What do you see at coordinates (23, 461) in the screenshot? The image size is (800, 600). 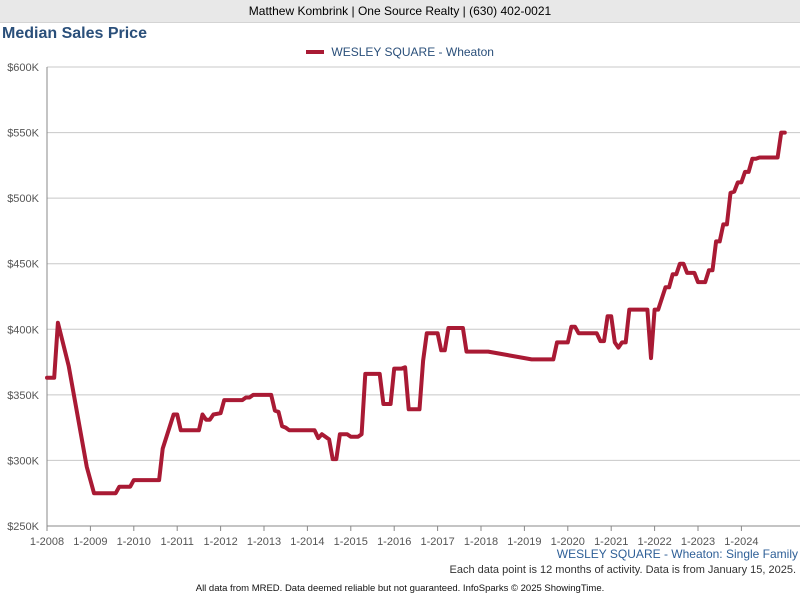 I see `y-tick-label: $300K` at bounding box center [23, 461].